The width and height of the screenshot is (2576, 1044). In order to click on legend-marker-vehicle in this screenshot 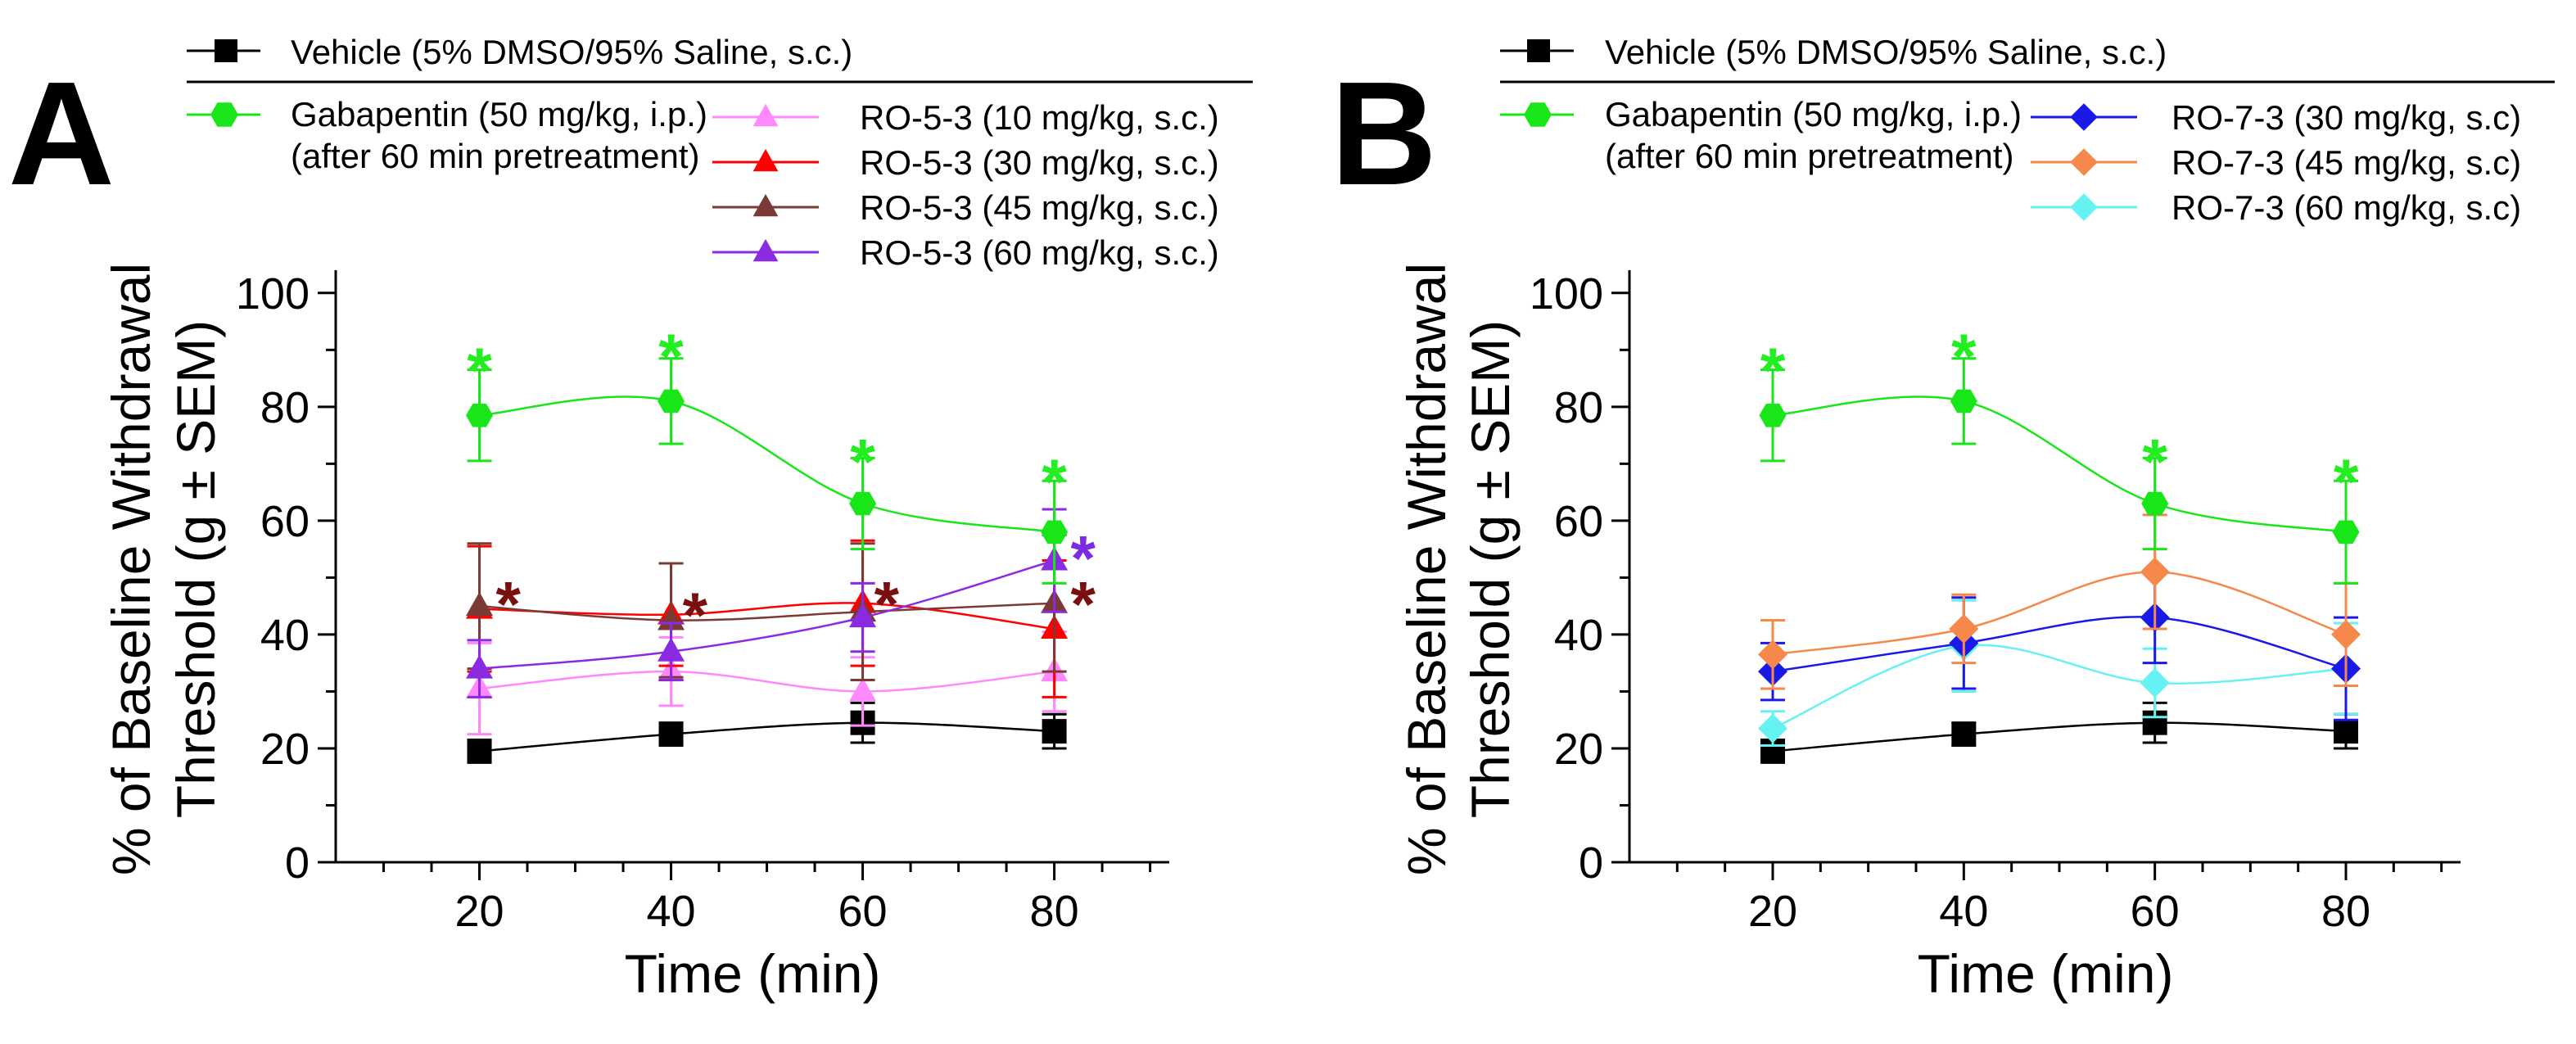, I will do `click(1538, 50)`.